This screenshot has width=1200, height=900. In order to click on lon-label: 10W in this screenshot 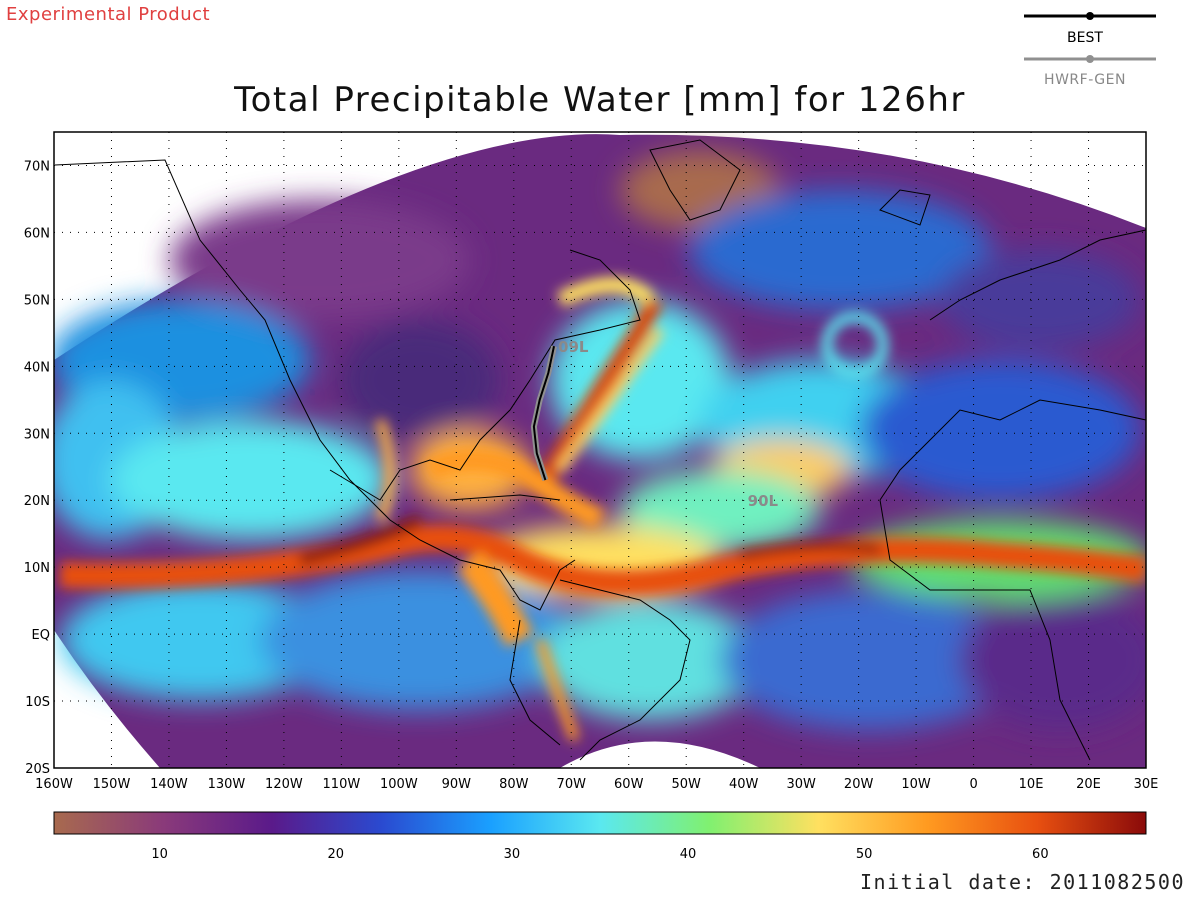, I will do `click(916, 784)`.